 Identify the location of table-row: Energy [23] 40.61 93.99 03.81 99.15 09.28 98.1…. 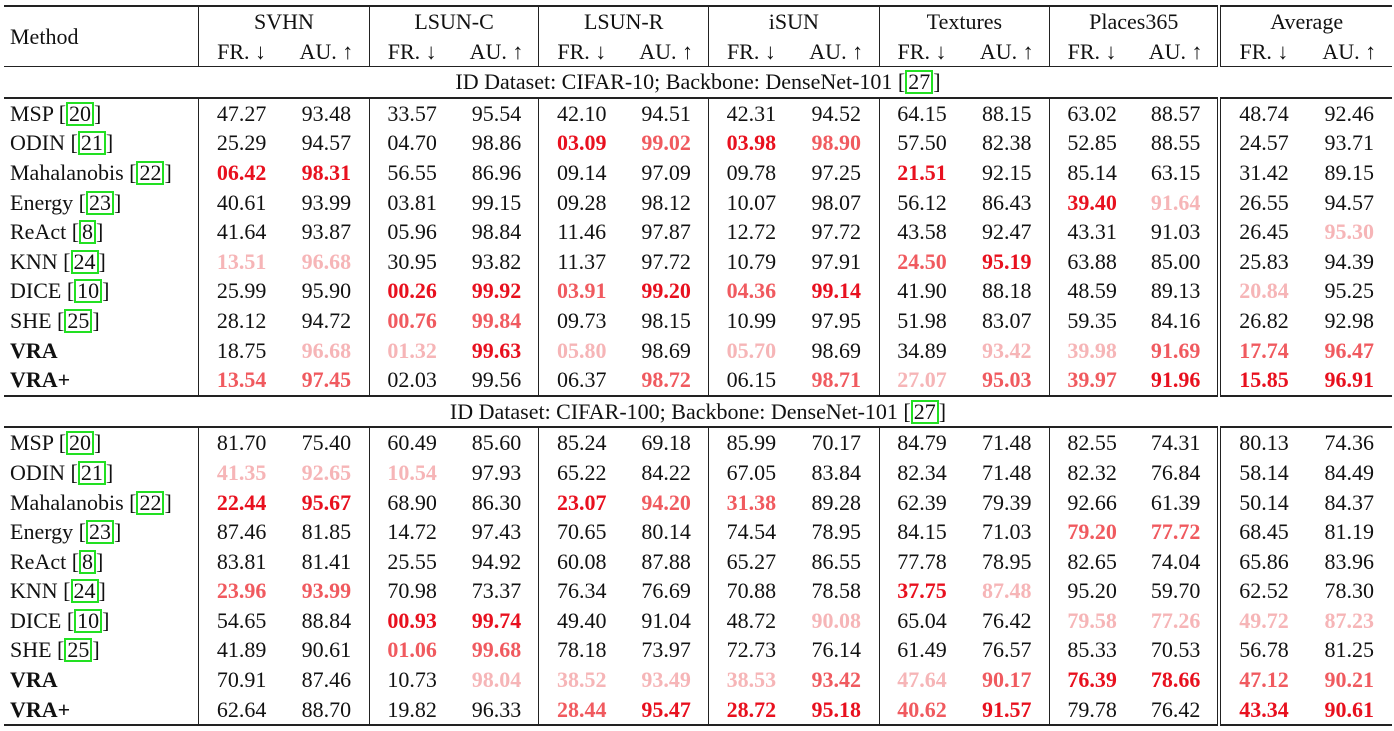
(698, 202).